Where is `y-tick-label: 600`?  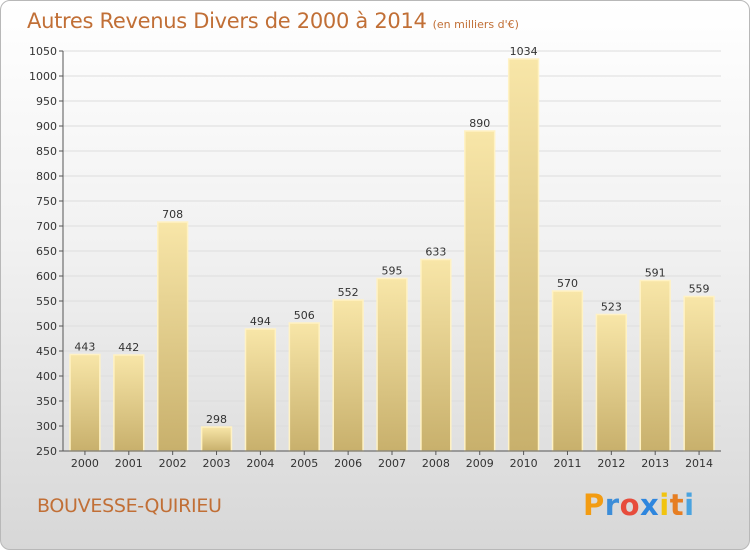 y-tick-label: 600 is located at coordinates (46, 276).